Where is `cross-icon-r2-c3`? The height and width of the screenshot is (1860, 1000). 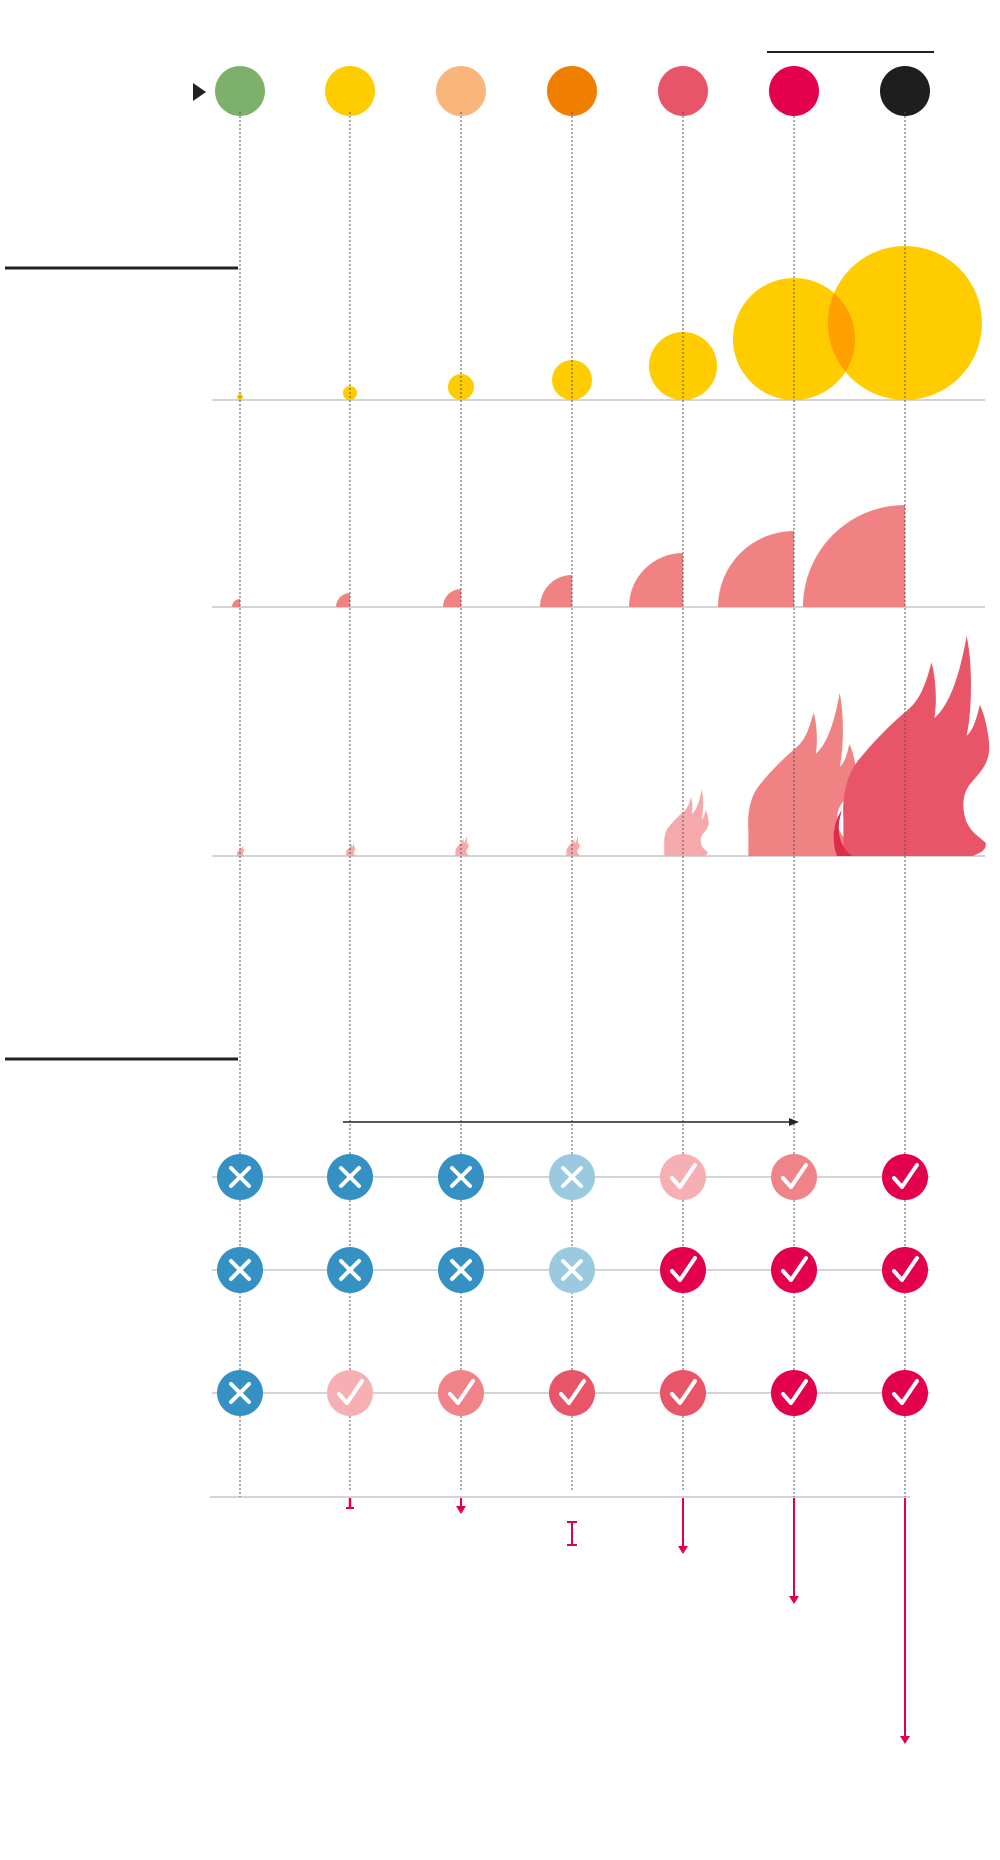
cross-icon-r2-c3 is located at coordinates (461, 1270).